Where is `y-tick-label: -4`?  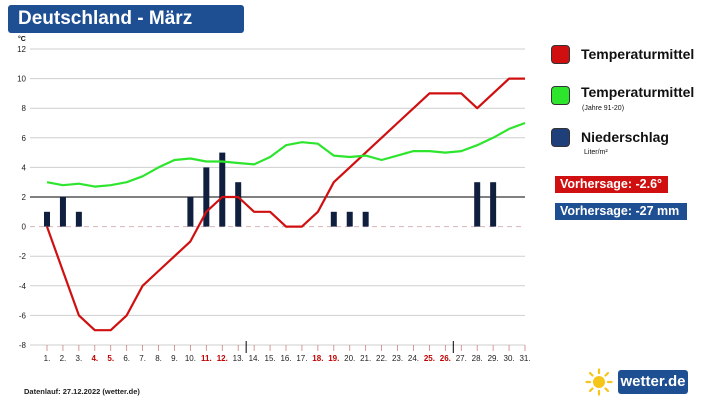 y-tick-label: -4 is located at coordinates (23, 286).